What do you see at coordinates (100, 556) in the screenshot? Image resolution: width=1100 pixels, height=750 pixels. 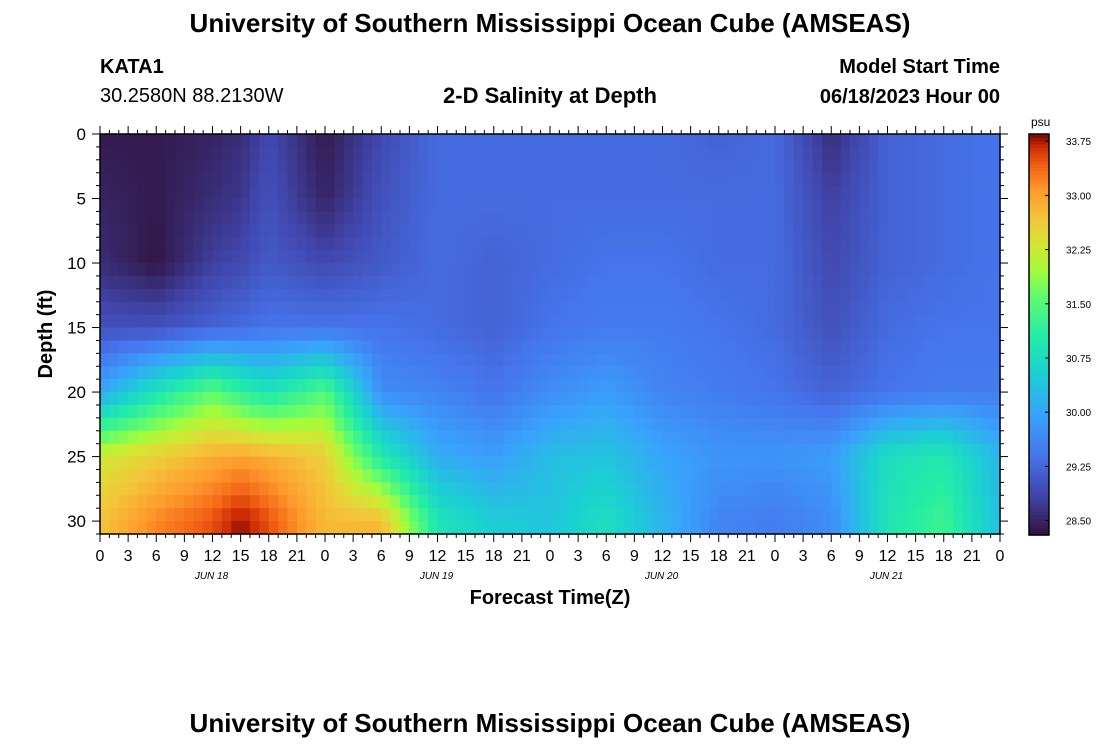 I see `x-tick-label: 0` at bounding box center [100, 556].